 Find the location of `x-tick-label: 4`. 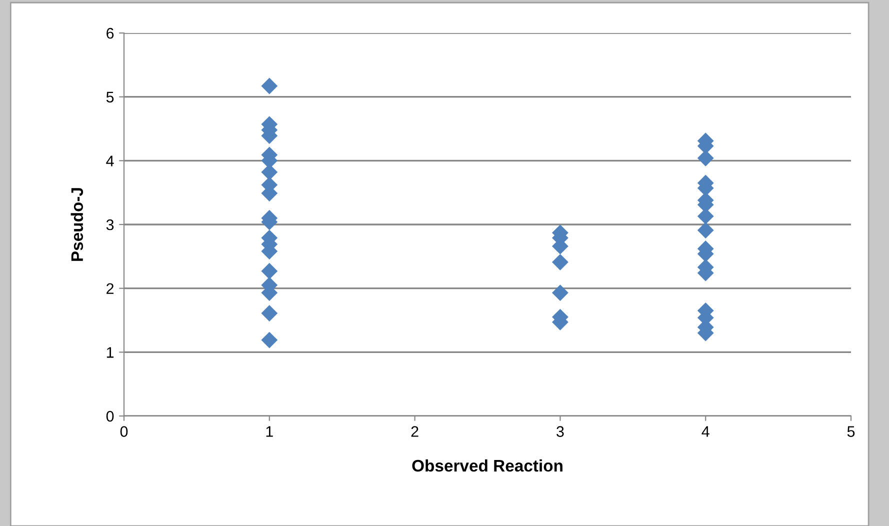

x-tick-label: 4 is located at coordinates (706, 431).